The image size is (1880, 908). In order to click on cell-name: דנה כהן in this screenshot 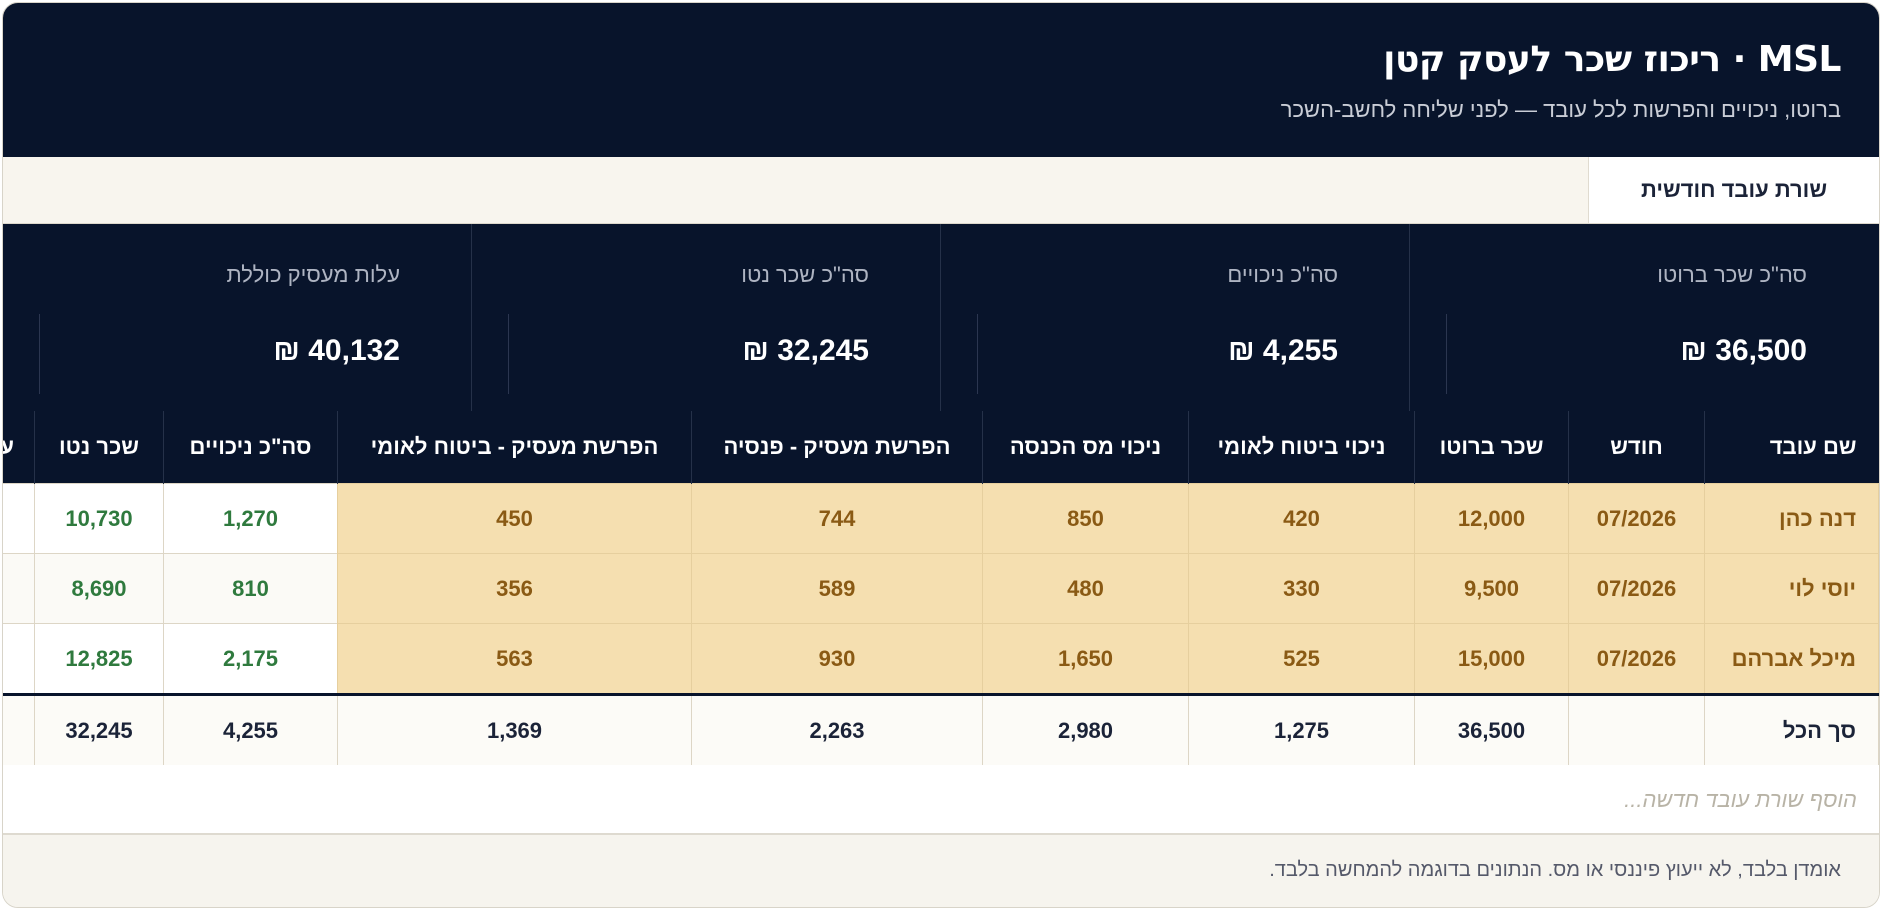, I will do `click(1791, 518)`.